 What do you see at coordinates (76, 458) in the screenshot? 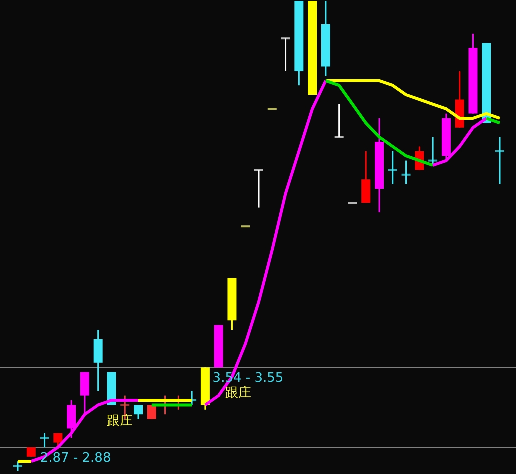
I see `annotation: 2.87 - 2.88` at bounding box center [76, 458].